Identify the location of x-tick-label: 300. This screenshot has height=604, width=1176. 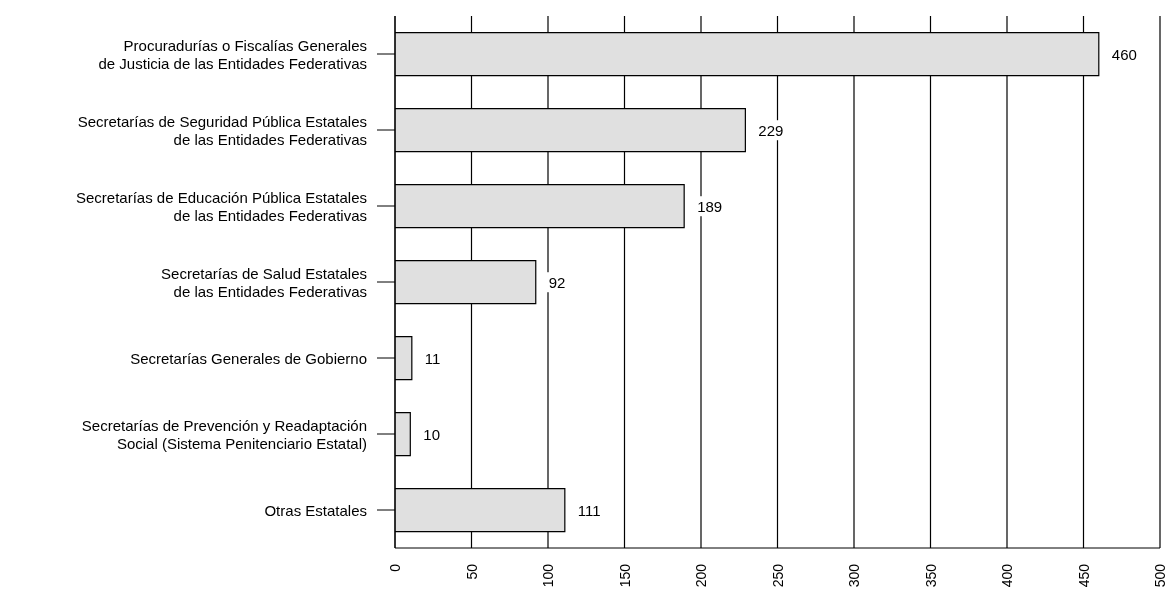
(854, 575).